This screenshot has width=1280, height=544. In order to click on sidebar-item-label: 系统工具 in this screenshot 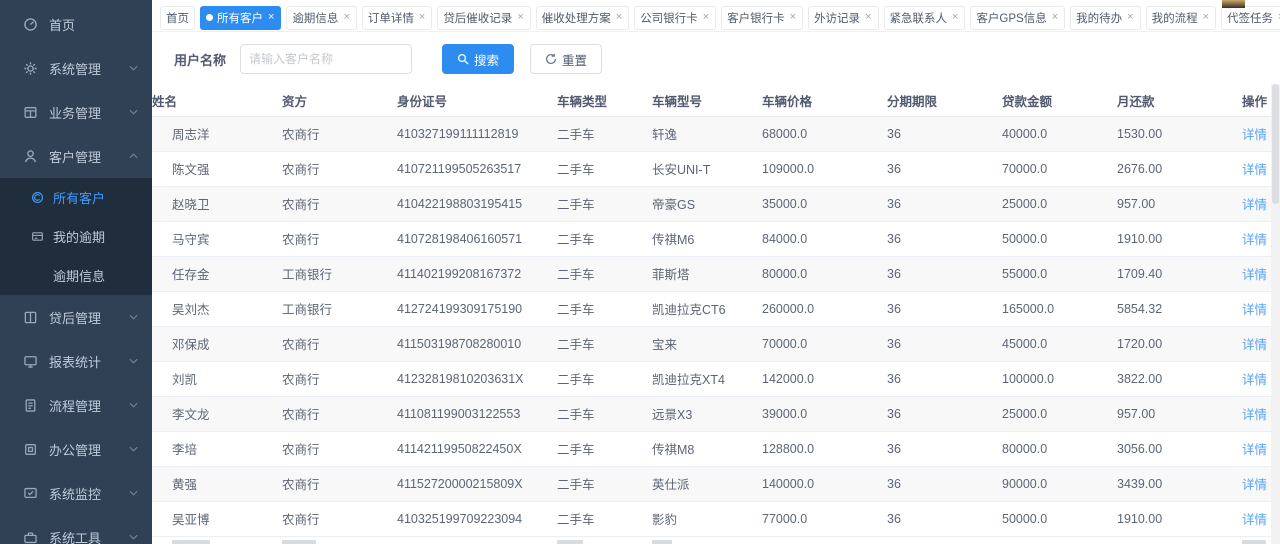, I will do `click(75, 537)`.